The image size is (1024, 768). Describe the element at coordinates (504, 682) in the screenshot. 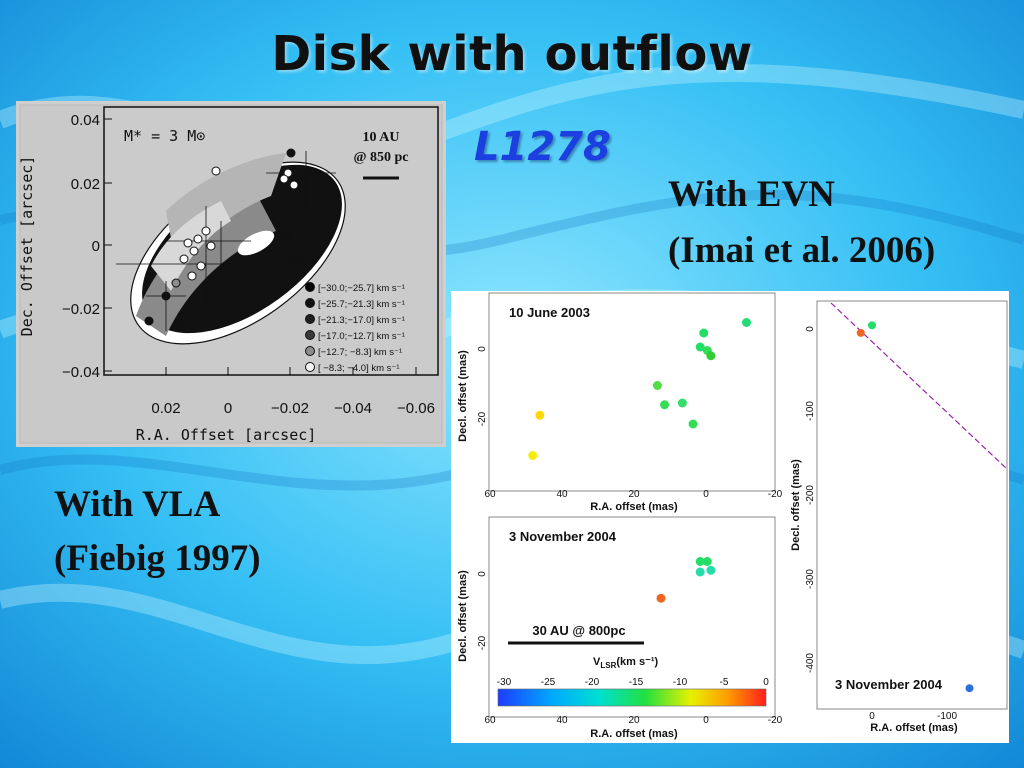

I see `colorbar-tick: -30` at that location.